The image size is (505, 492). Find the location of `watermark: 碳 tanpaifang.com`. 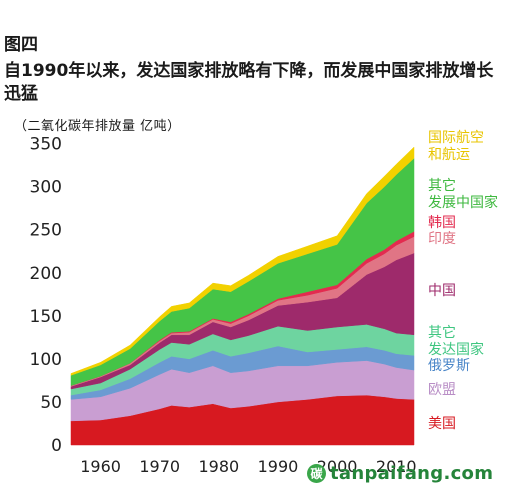

watermark: 碳 tanpaifang.com is located at coordinates (404, 473).